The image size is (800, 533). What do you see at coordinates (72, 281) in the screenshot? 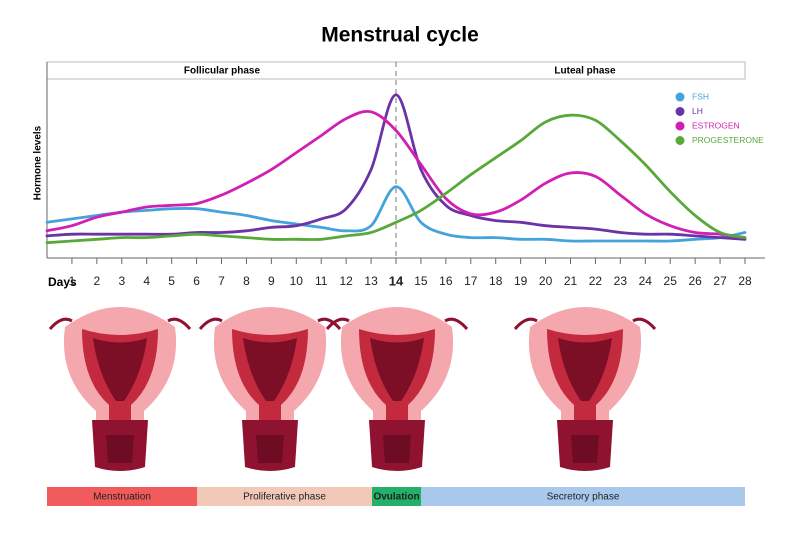
I see `x-tick-label: 1` at bounding box center [72, 281].